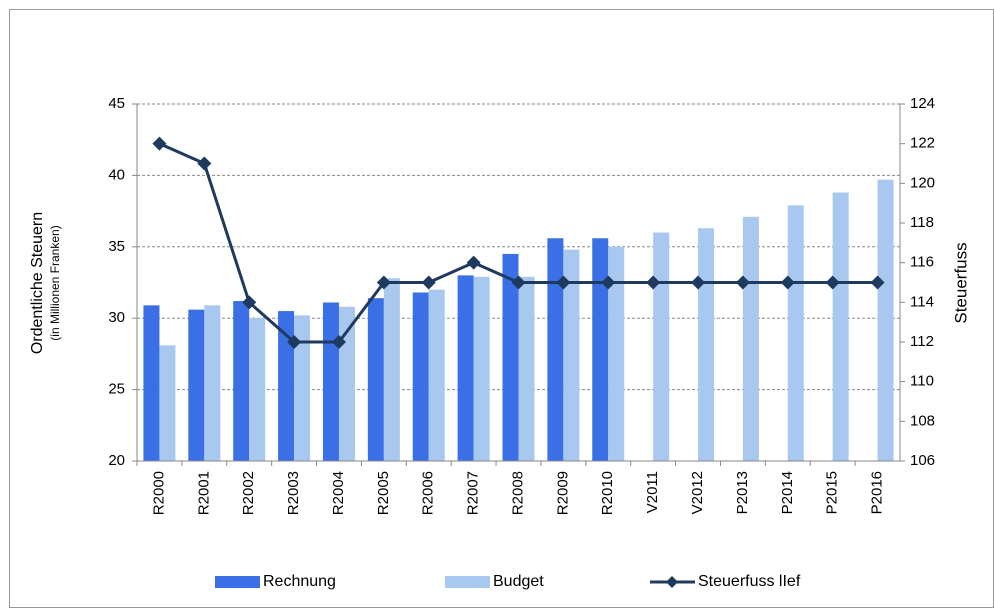 Image resolution: width=994 pixels, height=613 pixels. I want to click on x-tick-label: R2004, so click(338, 493).